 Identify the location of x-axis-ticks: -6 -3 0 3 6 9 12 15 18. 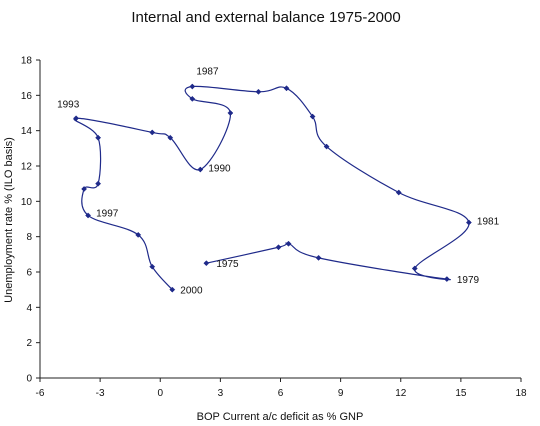
(281, 388).